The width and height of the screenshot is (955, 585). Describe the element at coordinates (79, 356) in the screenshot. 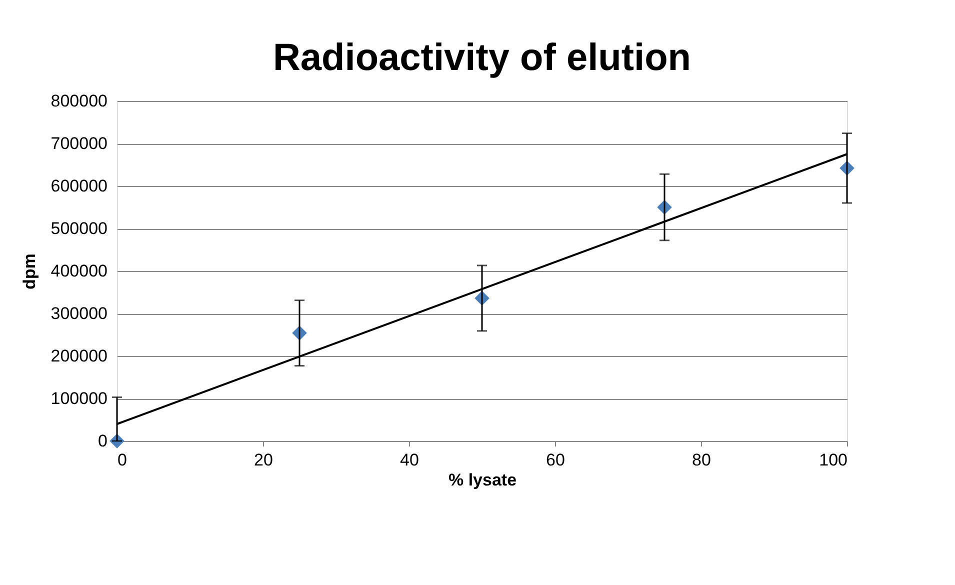

I see `y-tick-label: 200000` at that location.